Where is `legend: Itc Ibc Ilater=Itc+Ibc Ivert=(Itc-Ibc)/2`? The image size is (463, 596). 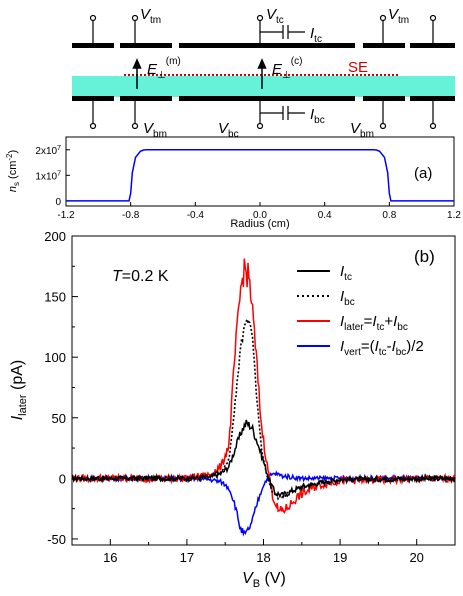
legend: Itc Ibc Ilater=Itc+Ibc Ivert=(Itc-Ibc)/2 is located at coordinates (360, 310).